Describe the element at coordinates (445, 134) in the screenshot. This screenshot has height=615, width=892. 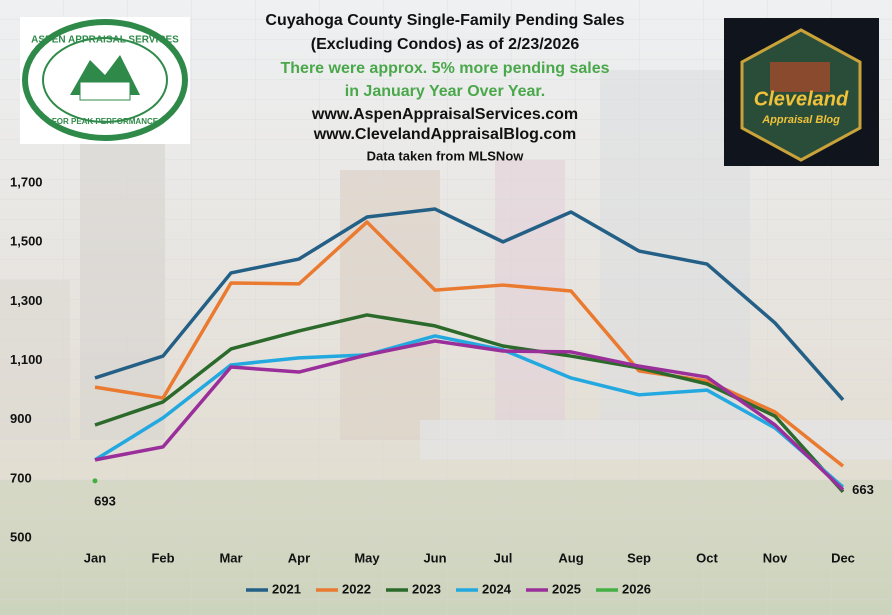
I see `link: www.ClevelandAppraisalBlog.com` at that location.